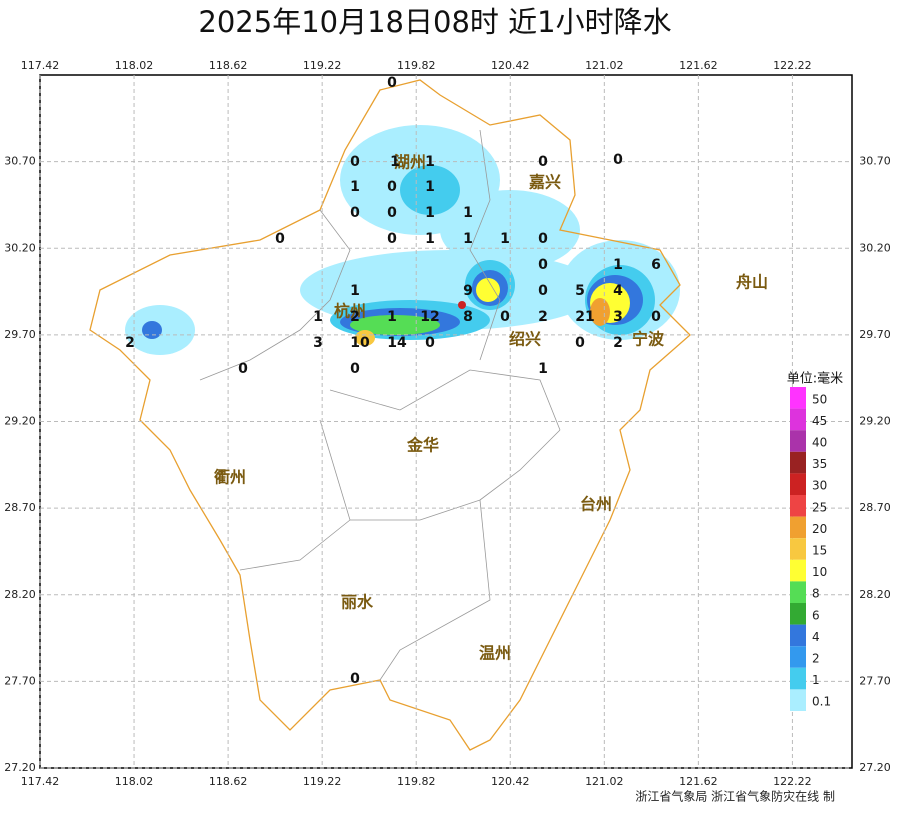 Image resolution: width=908 pixels, height=822 pixels. I want to click on city-label: 杭州, so click(350, 311).